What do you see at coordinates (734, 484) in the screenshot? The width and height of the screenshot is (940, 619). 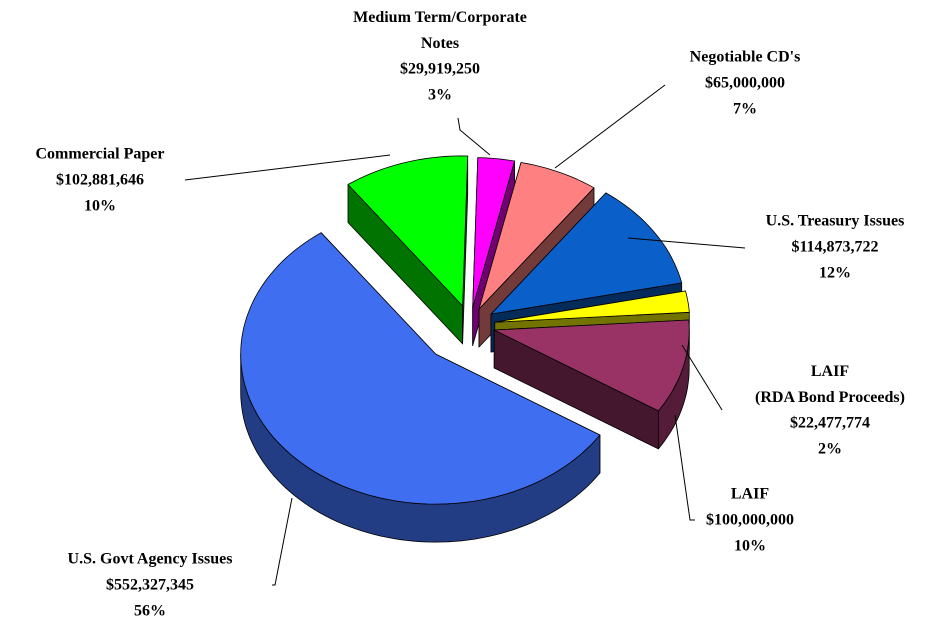 I see `data-label: LAIF $100,000,000 10%` at bounding box center [734, 484].